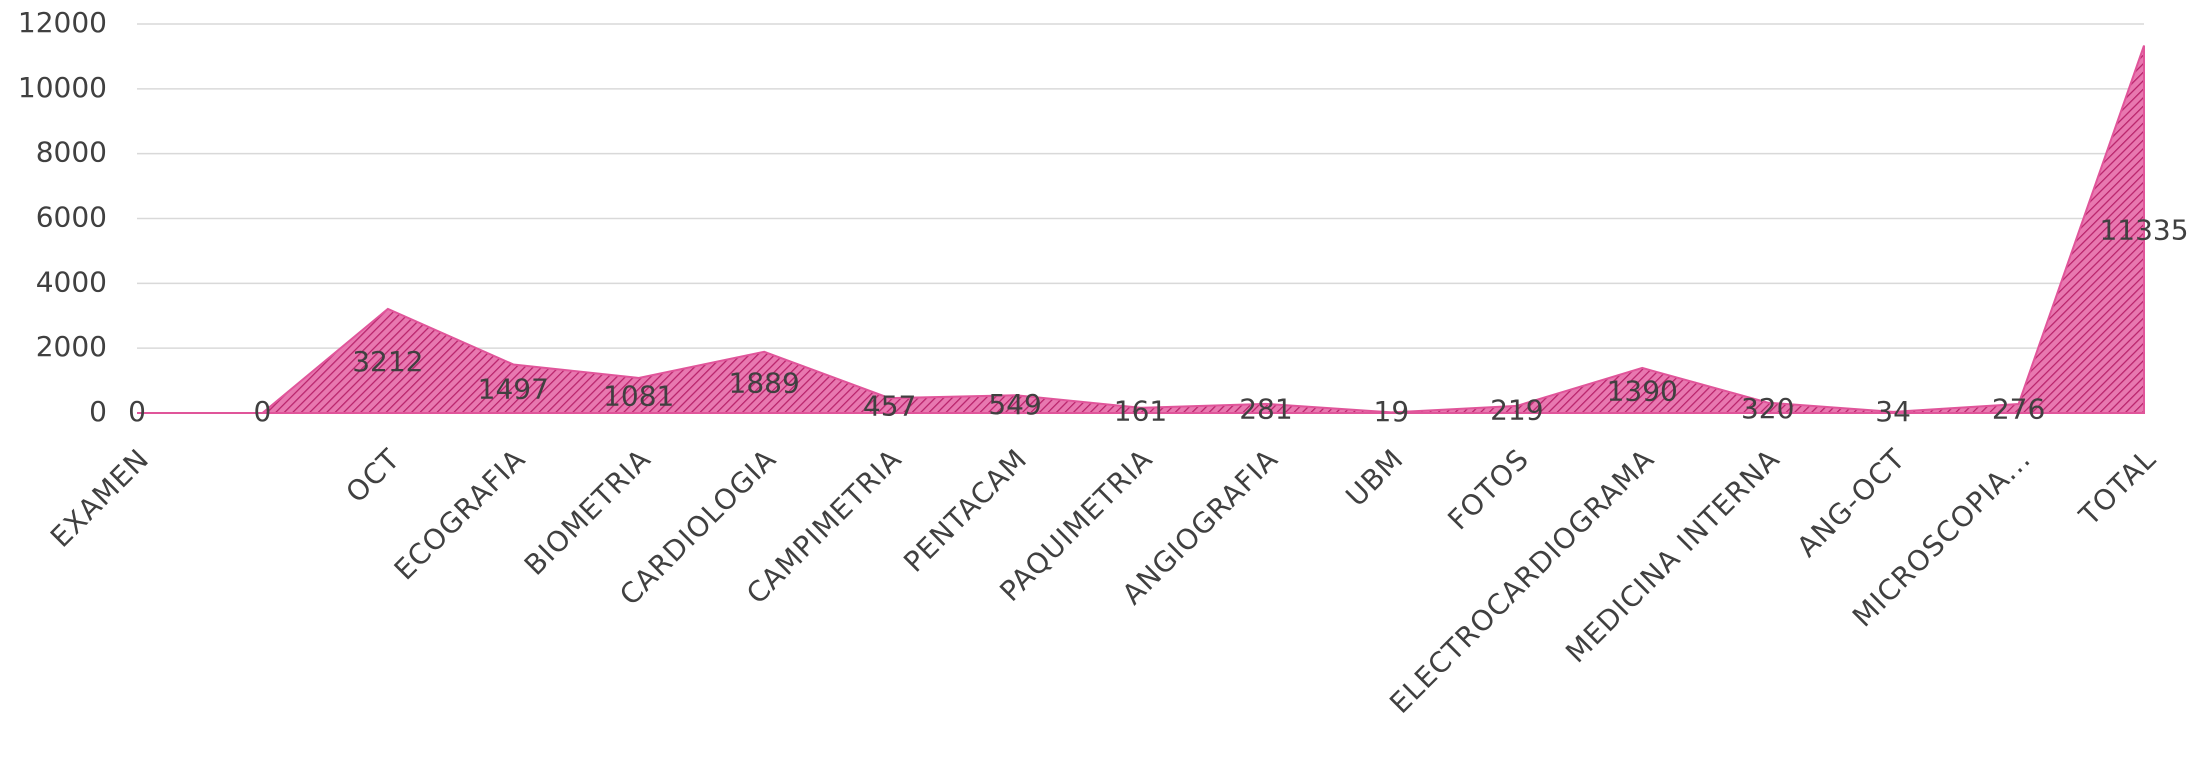  What do you see at coordinates (100, 498) in the screenshot?
I see `x-tick-label: EXAMEN` at bounding box center [100, 498].